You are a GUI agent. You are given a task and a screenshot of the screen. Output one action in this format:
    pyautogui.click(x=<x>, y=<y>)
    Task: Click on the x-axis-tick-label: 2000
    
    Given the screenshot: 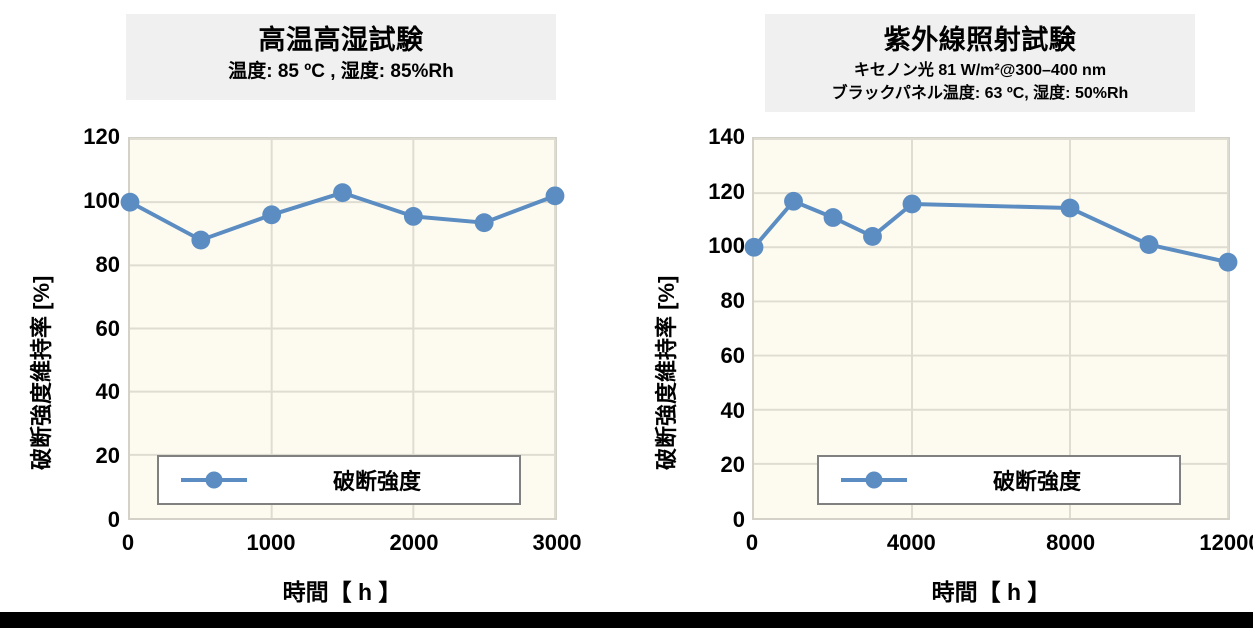 What is the action you would take?
    pyautogui.click(x=414, y=542)
    